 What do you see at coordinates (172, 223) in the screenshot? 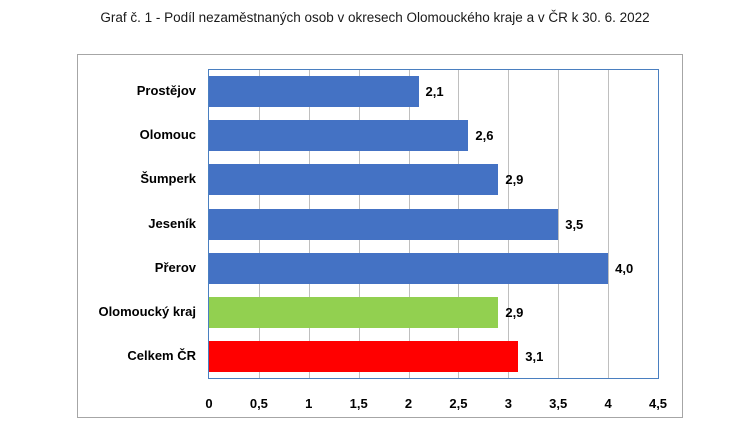
I see `category-label: Jeseník` at bounding box center [172, 223].